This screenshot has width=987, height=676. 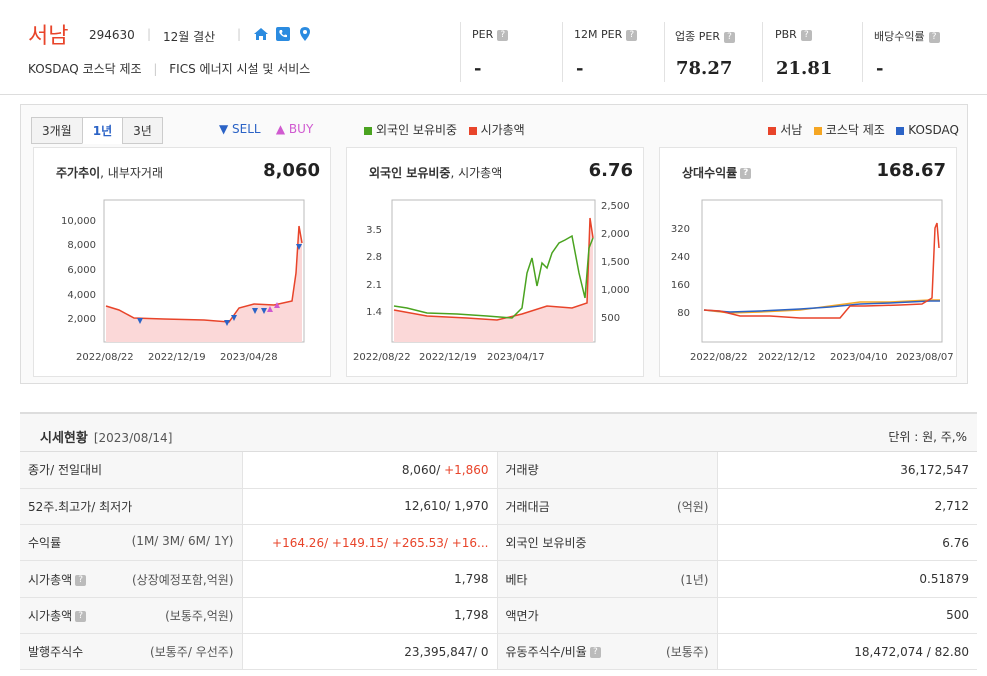 What do you see at coordinates (48, 36) in the screenshot?
I see `company-name: 서남` at bounding box center [48, 36].